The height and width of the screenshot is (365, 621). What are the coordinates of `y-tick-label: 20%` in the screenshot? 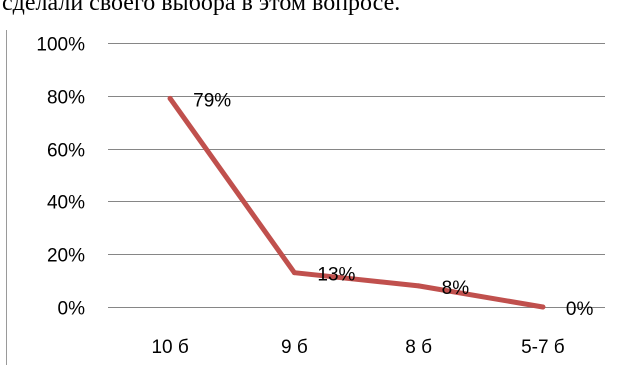 It's located at (66, 256).